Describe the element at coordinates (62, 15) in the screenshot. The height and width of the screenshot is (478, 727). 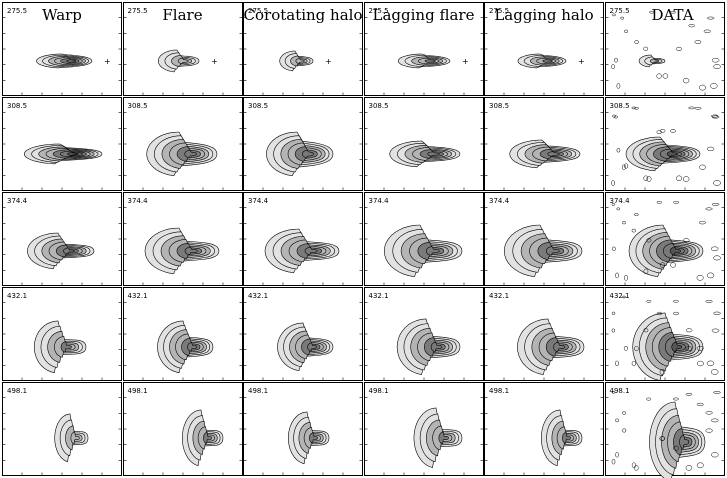
I see `column-title: Warp` at that location.